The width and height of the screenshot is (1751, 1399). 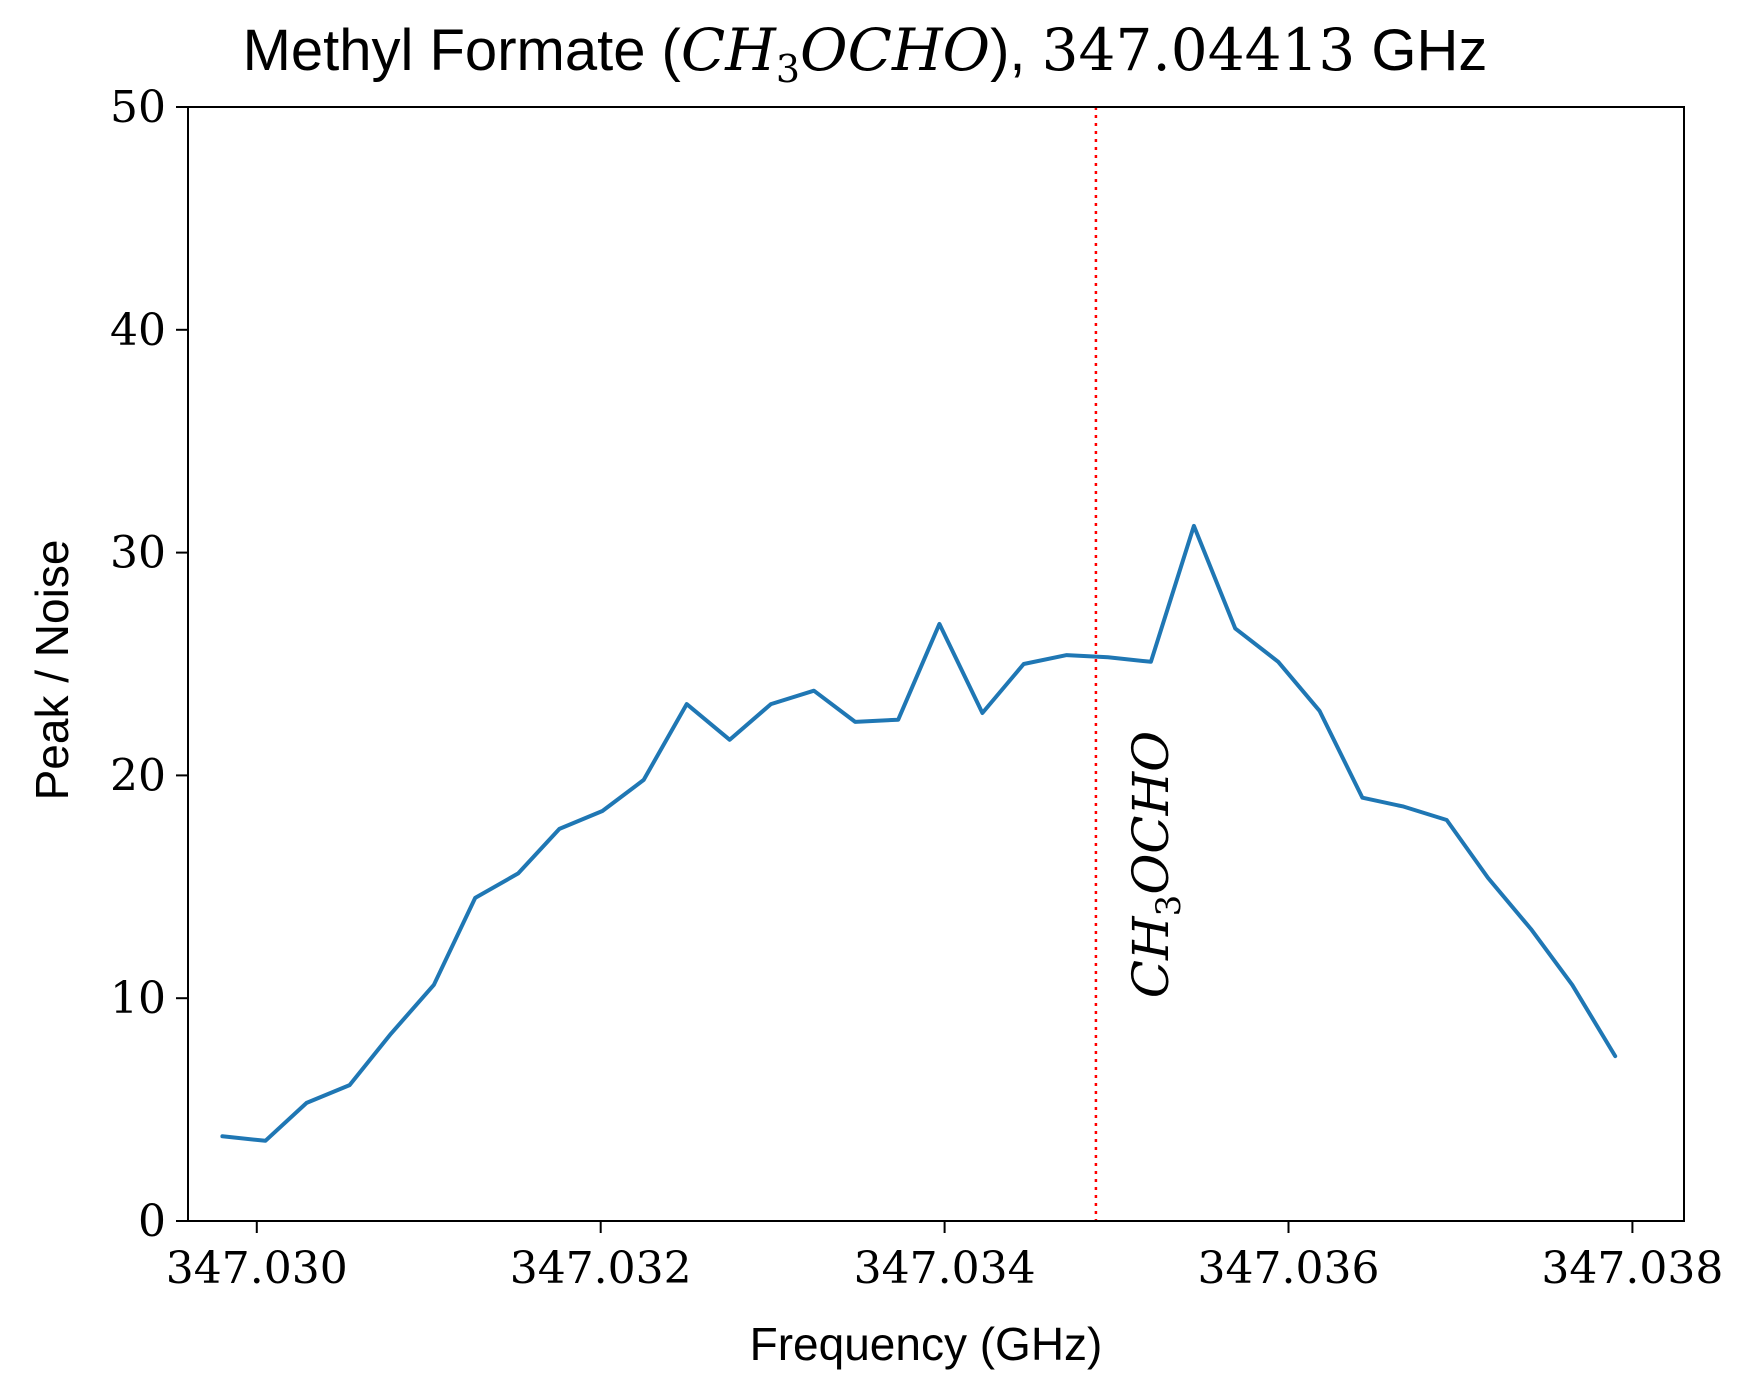 I want to click on x-axis-label: Frequency (GHz), so click(x=926, y=1344).